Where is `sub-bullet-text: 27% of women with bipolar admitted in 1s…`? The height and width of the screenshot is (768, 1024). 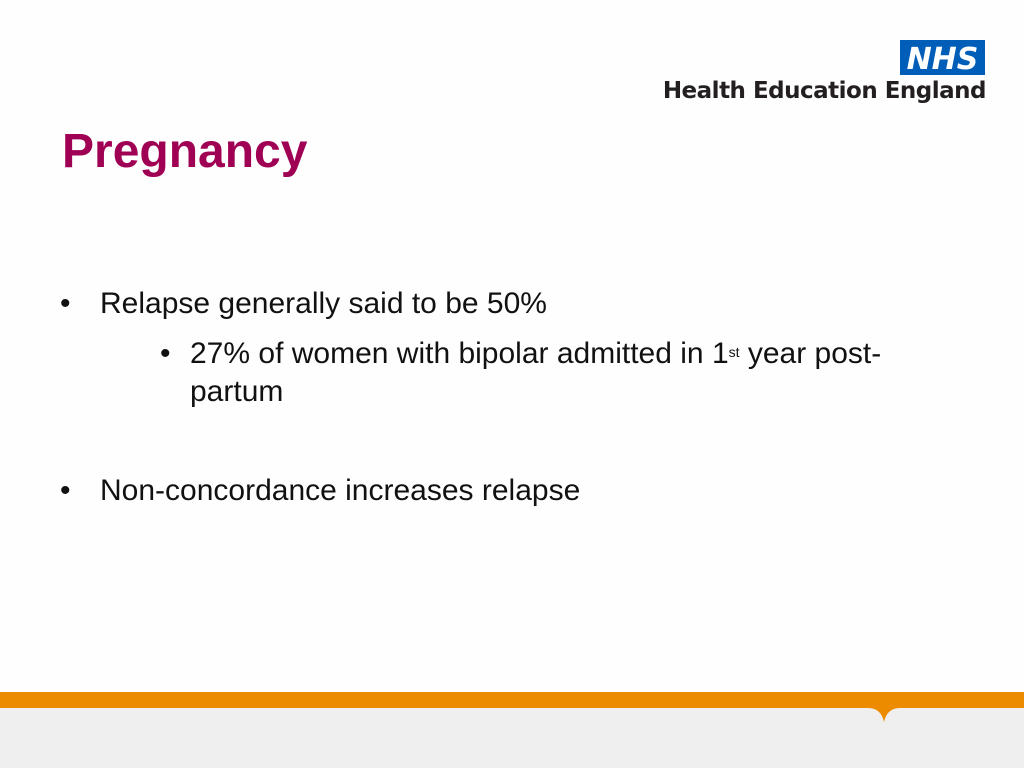
sub-bullet-text: 27% of women with bipolar admitted in 1s… is located at coordinates (560, 373).